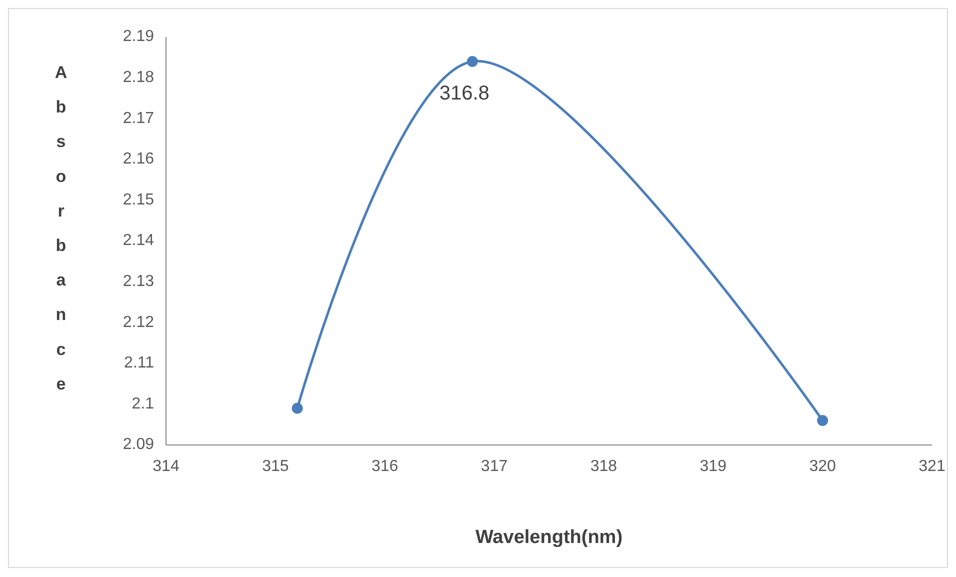  I want to click on y-tick-label: 2.18, so click(138, 77).